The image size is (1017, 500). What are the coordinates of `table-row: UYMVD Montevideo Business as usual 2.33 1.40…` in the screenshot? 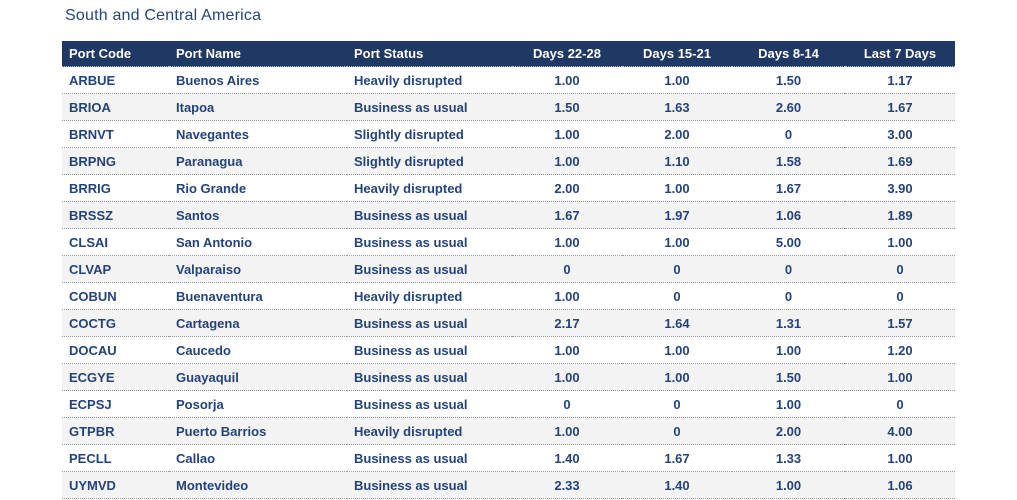 It's located at (508, 485).